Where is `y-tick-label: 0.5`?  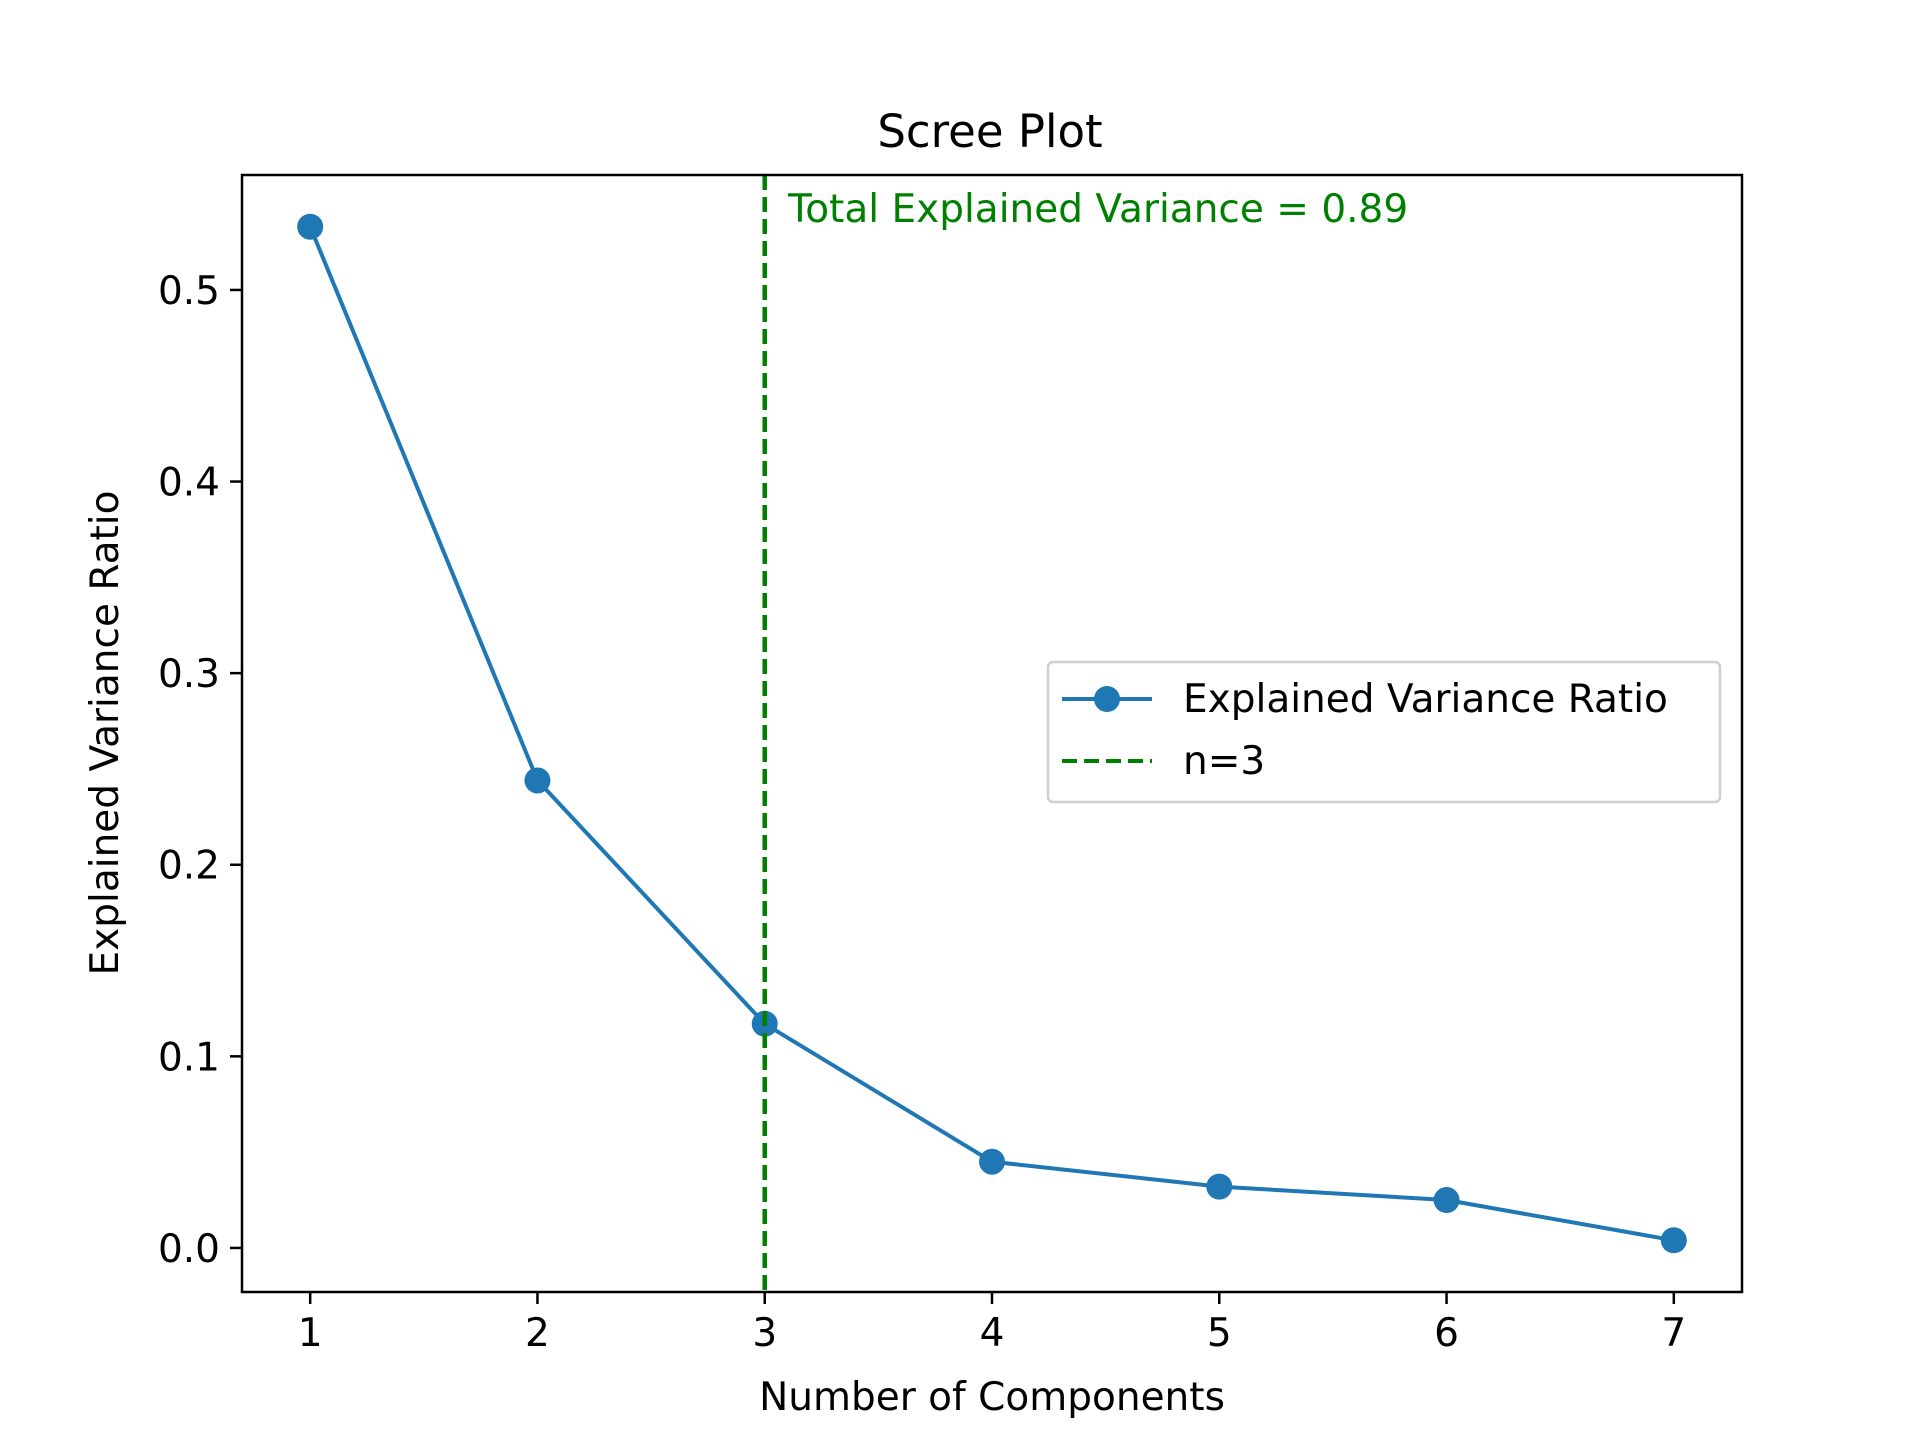
y-tick-label: 0.5 is located at coordinates (189, 291).